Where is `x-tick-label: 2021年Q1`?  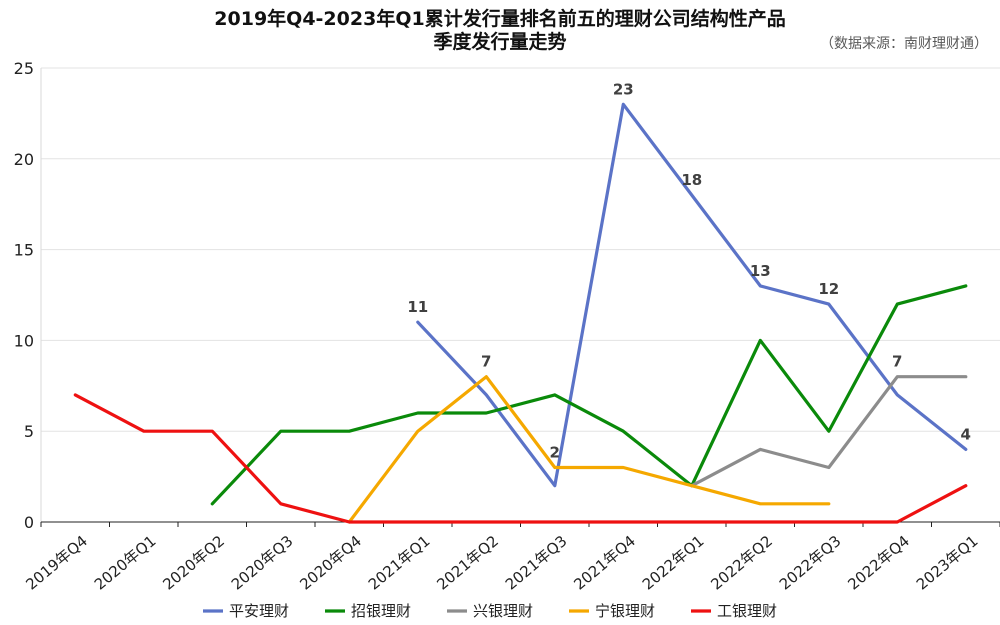 x-tick-label: 2021年Q1 is located at coordinates (399, 563).